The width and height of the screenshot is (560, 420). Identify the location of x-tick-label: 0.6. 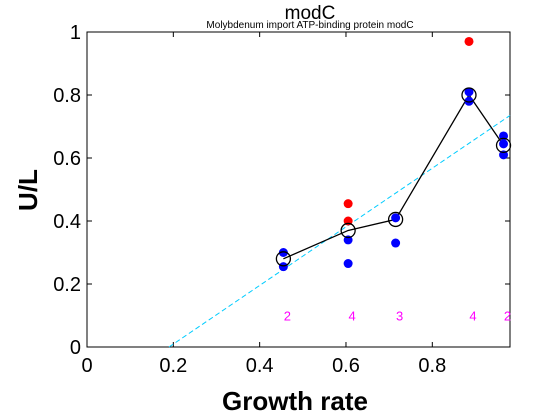
(346, 366).